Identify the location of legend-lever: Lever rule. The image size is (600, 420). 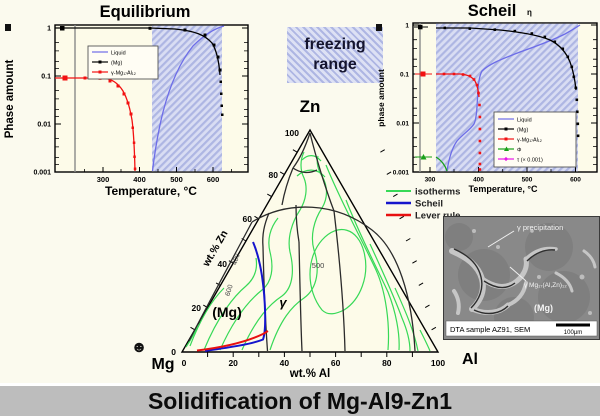
(437, 216).